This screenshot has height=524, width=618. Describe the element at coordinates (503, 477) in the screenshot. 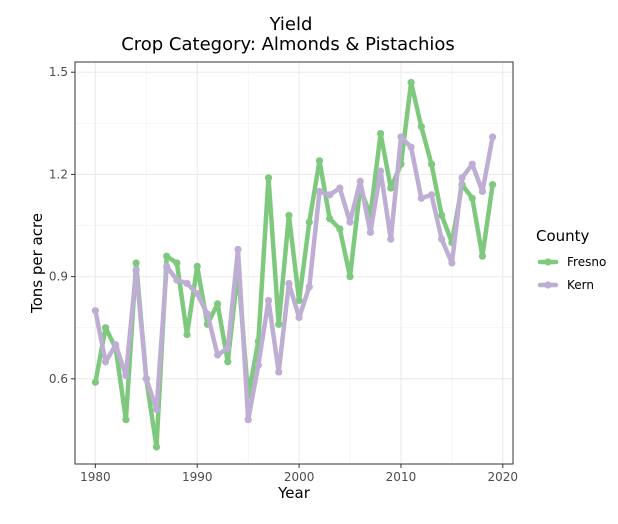

I see `x-tick-label: 2020` at that location.